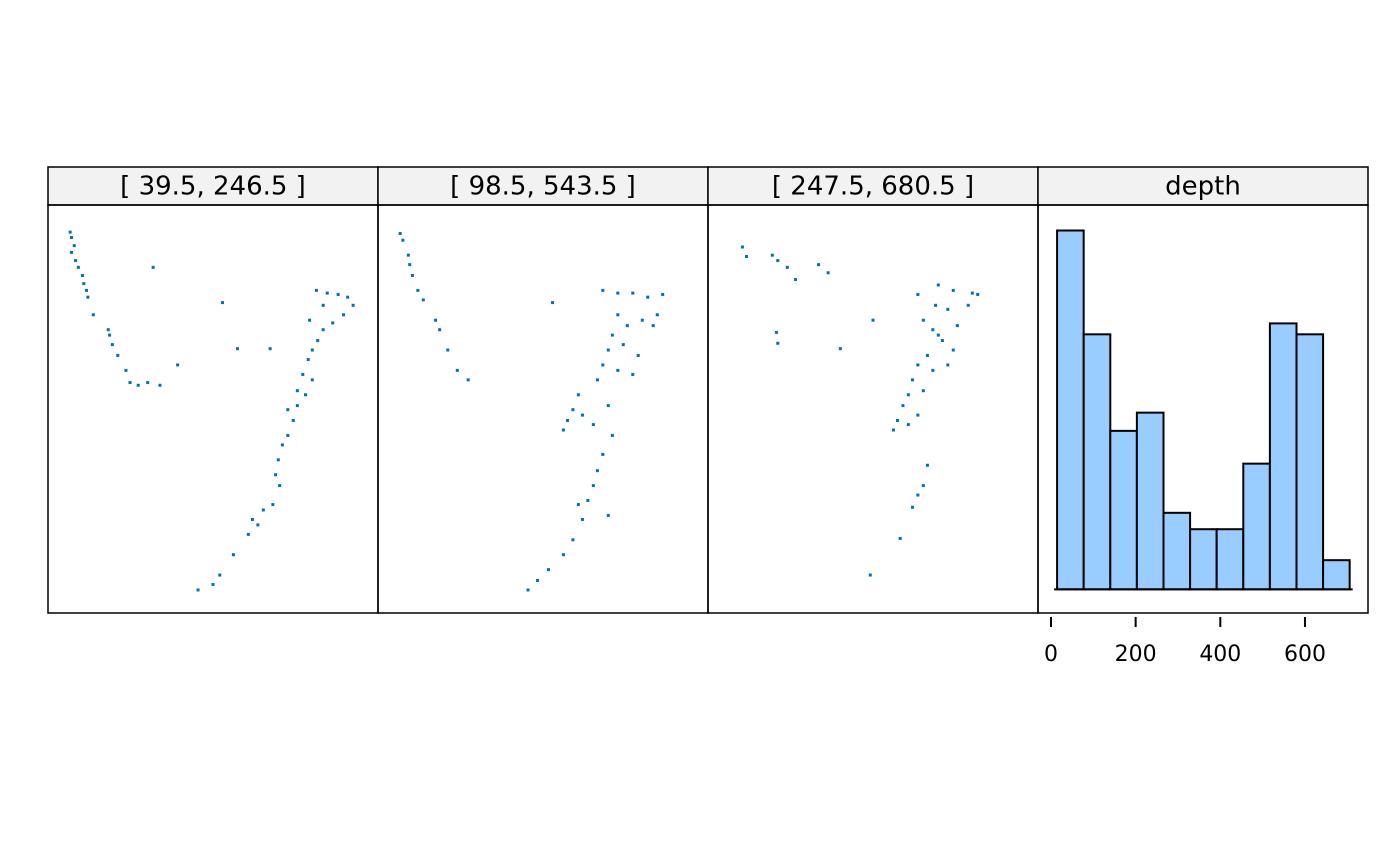 The height and width of the screenshot is (866, 1400). Describe the element at coordinates (543, 187) in the screenshot. I see `strip-label: [ 98.5, 543.5 ]` at that location.